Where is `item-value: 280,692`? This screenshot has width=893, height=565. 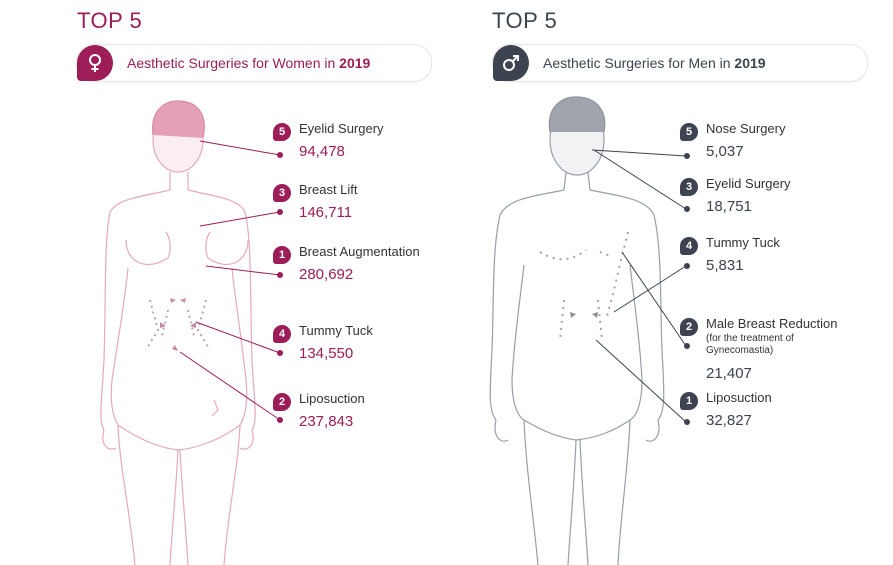
item-value: 280,692 is located at coordinates (326, 274).